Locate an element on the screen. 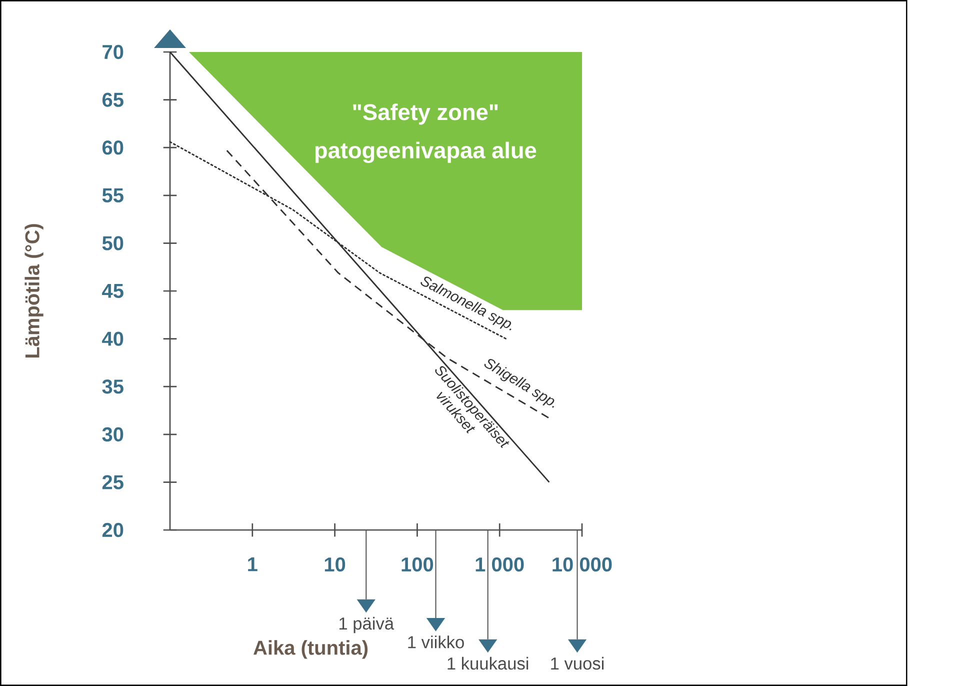 Image resolution: width=960 pixels, height=686 pixels. x-axis-title: Aika (tuntia) is located at coordinates (310, 649).